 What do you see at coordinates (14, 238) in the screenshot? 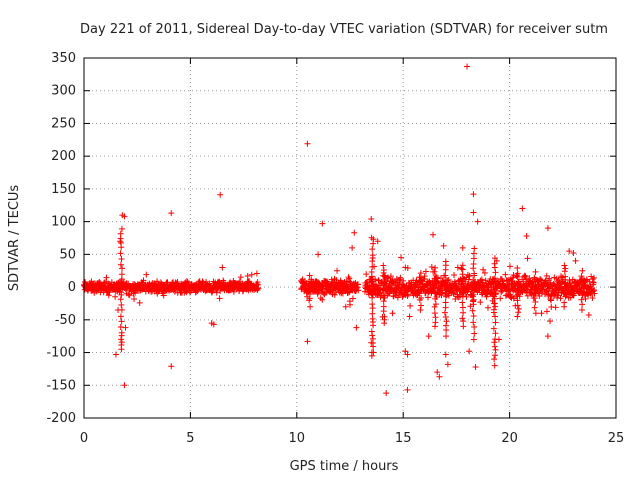
I see `y-axis-label: SDTVAR / TECUs` at bounding box center [14, 238].